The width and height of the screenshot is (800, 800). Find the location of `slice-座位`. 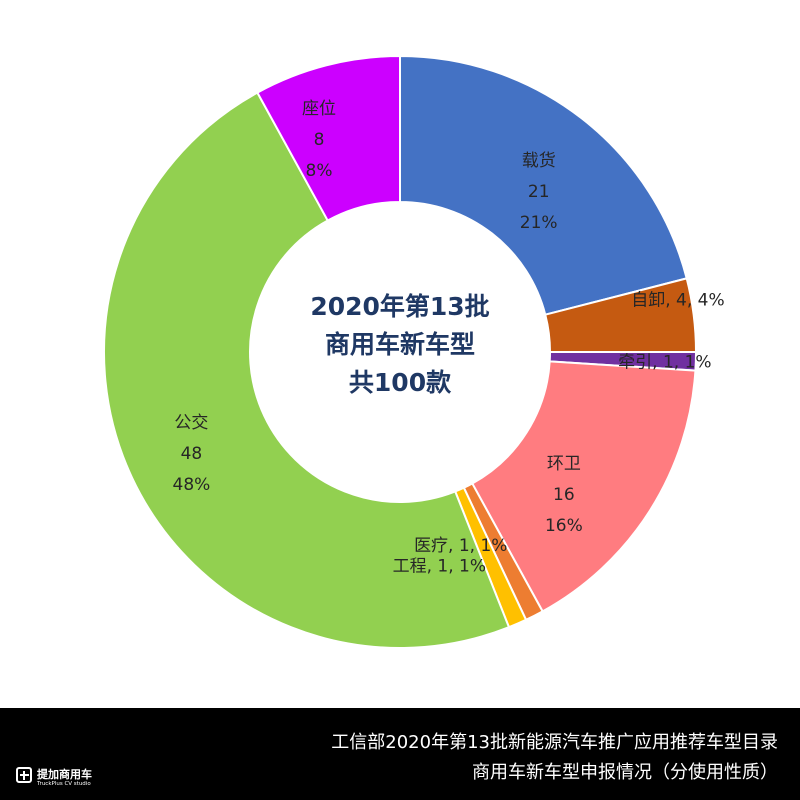

slice-座位 is located at coordinates (328, 138).